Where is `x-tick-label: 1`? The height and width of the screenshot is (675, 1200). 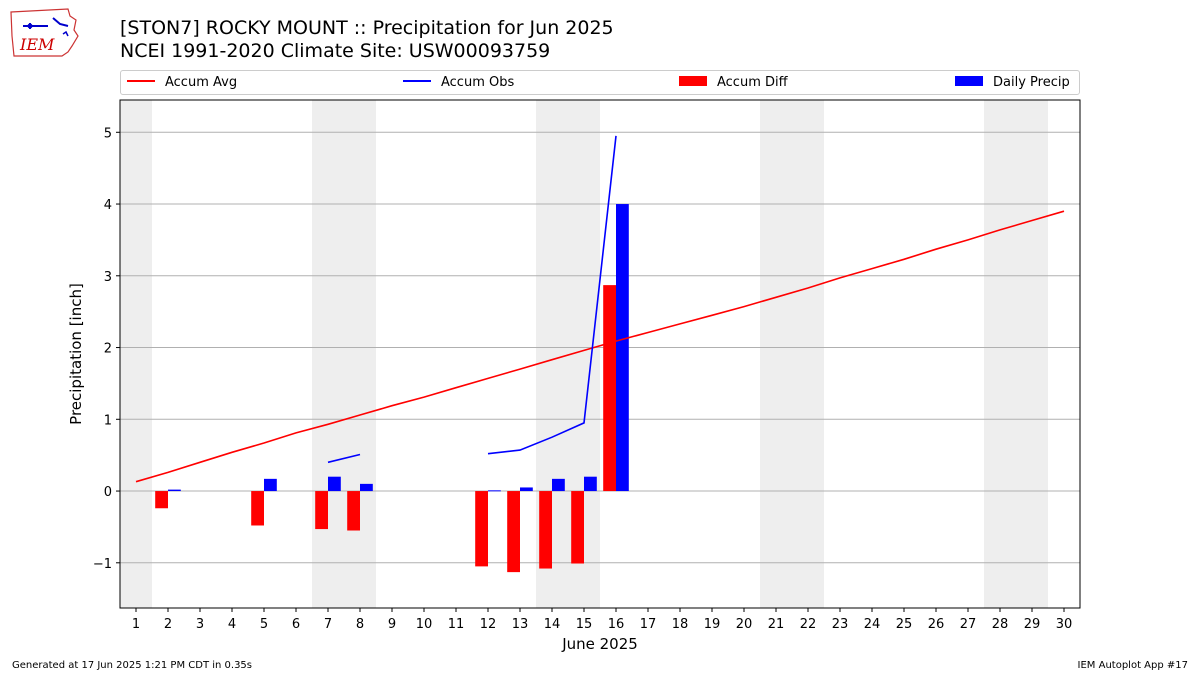
x-tick-label: 1 is located at coordinates (136, 624).